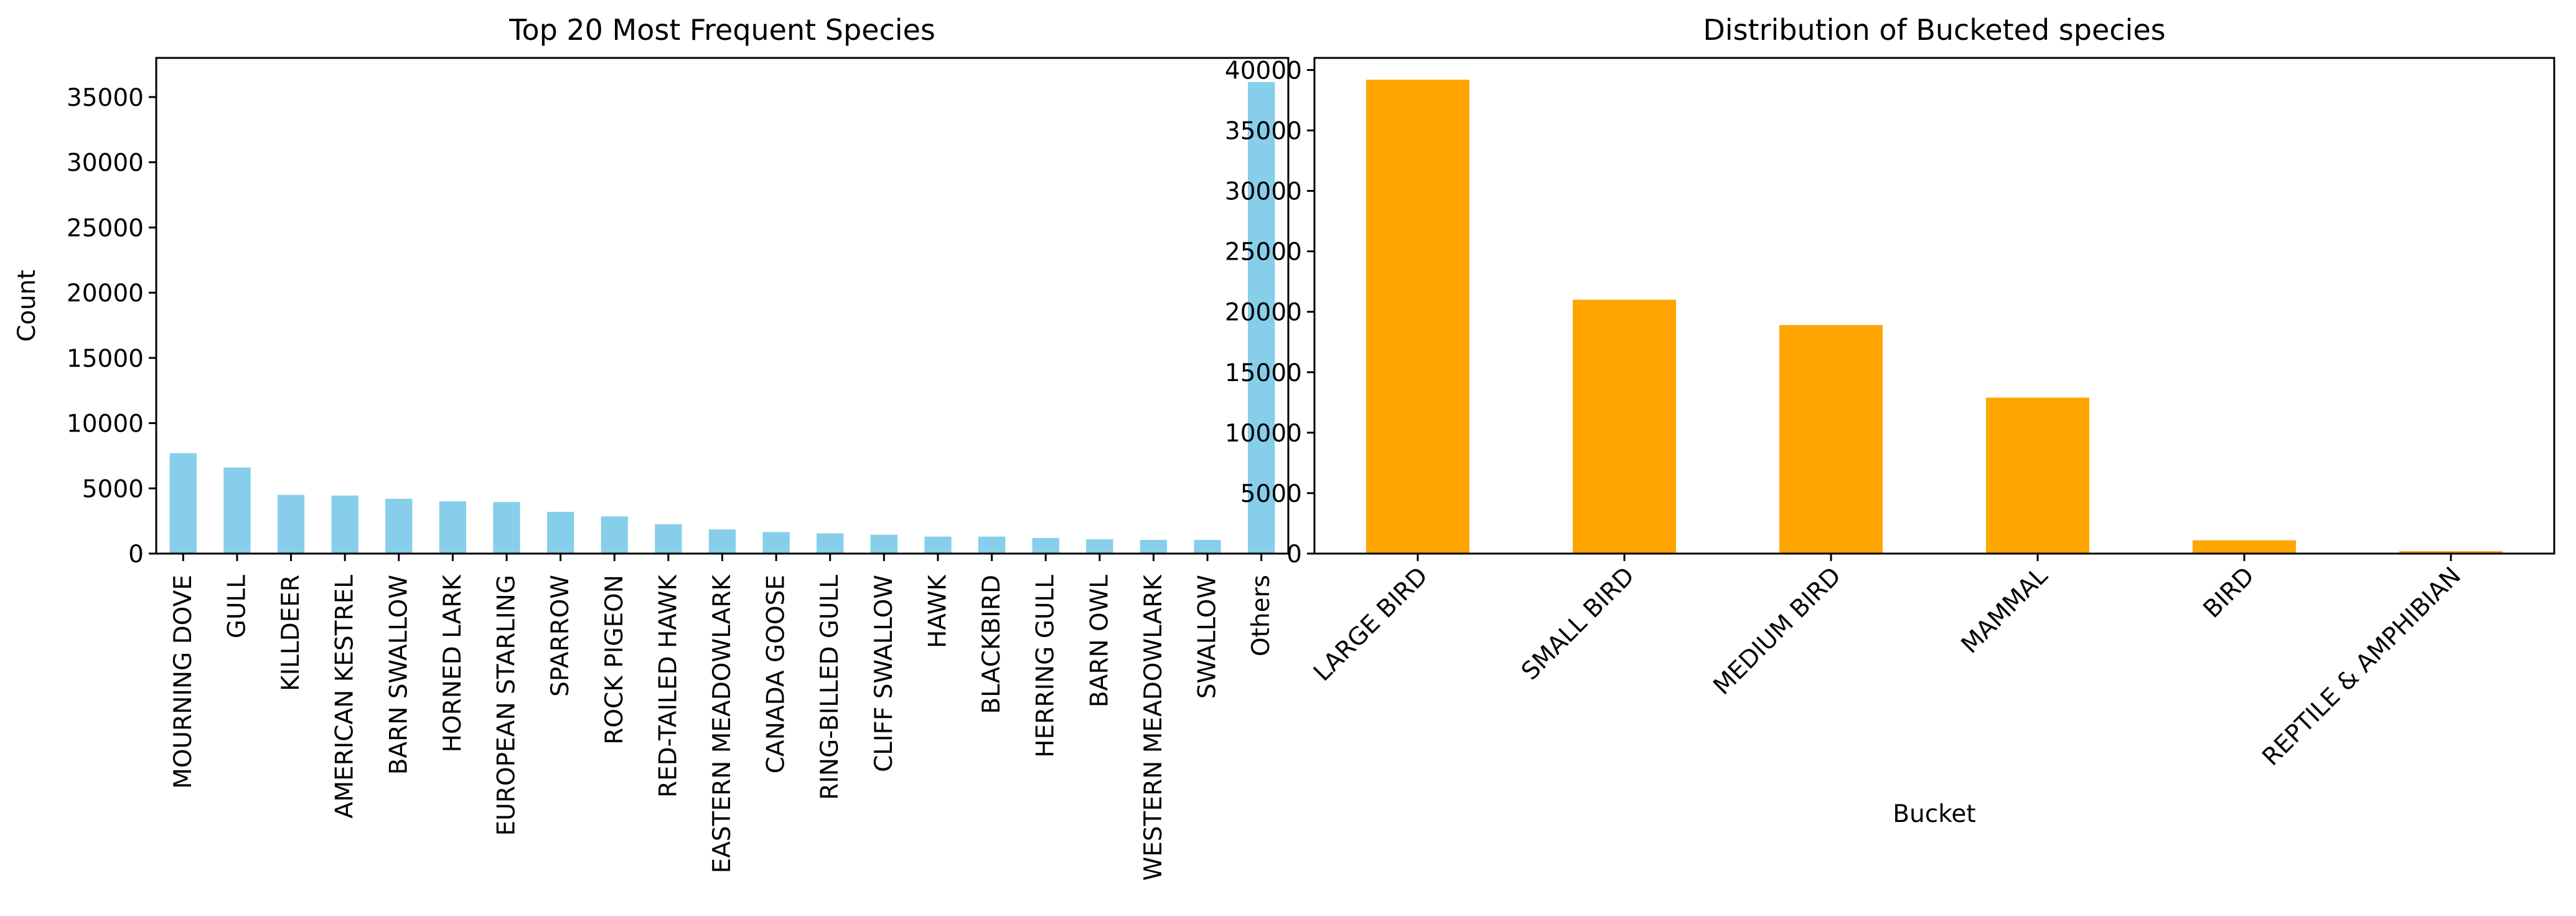 This screenshot has width=2576, height=916. Describe the element at coordinates (1777, 631) in the screenshot. I see `x-tick-label: MEDIUM BIRD` at that location.